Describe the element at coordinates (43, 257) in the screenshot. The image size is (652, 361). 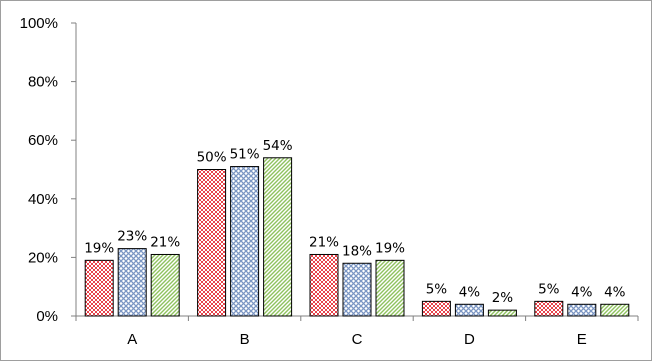
I see `y-tick-label: 20%` at that location.